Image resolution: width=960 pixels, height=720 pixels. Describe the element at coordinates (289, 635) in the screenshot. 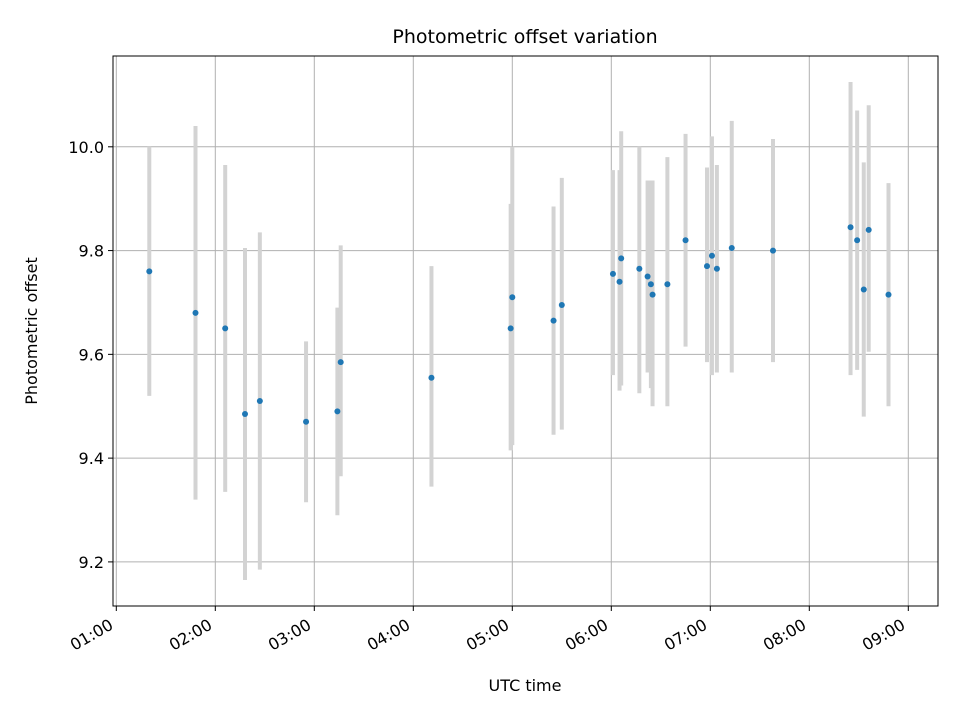

I see `x-tick-label: 03:00` at that location.